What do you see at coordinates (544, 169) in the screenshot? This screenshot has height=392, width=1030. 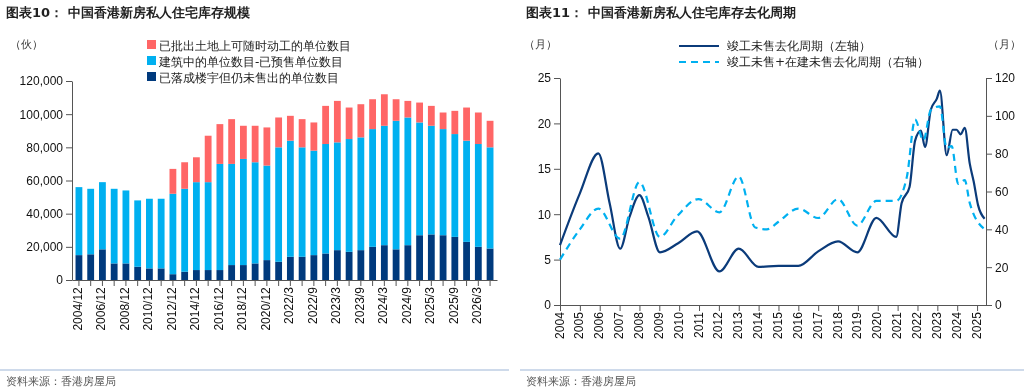 I see `y-tick-label: 15` at bounding box center [544, 169].